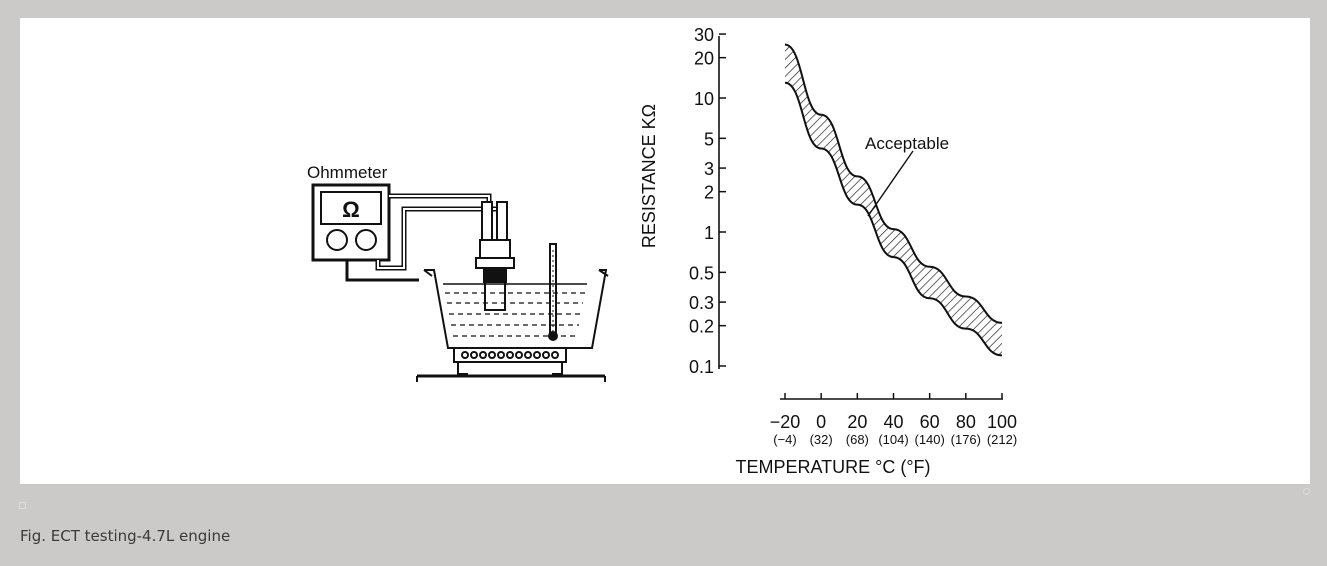  Describe the element at coordinates (966, 422) in the screenshot. I see `x-tick-label-celsius: 80` at that location.